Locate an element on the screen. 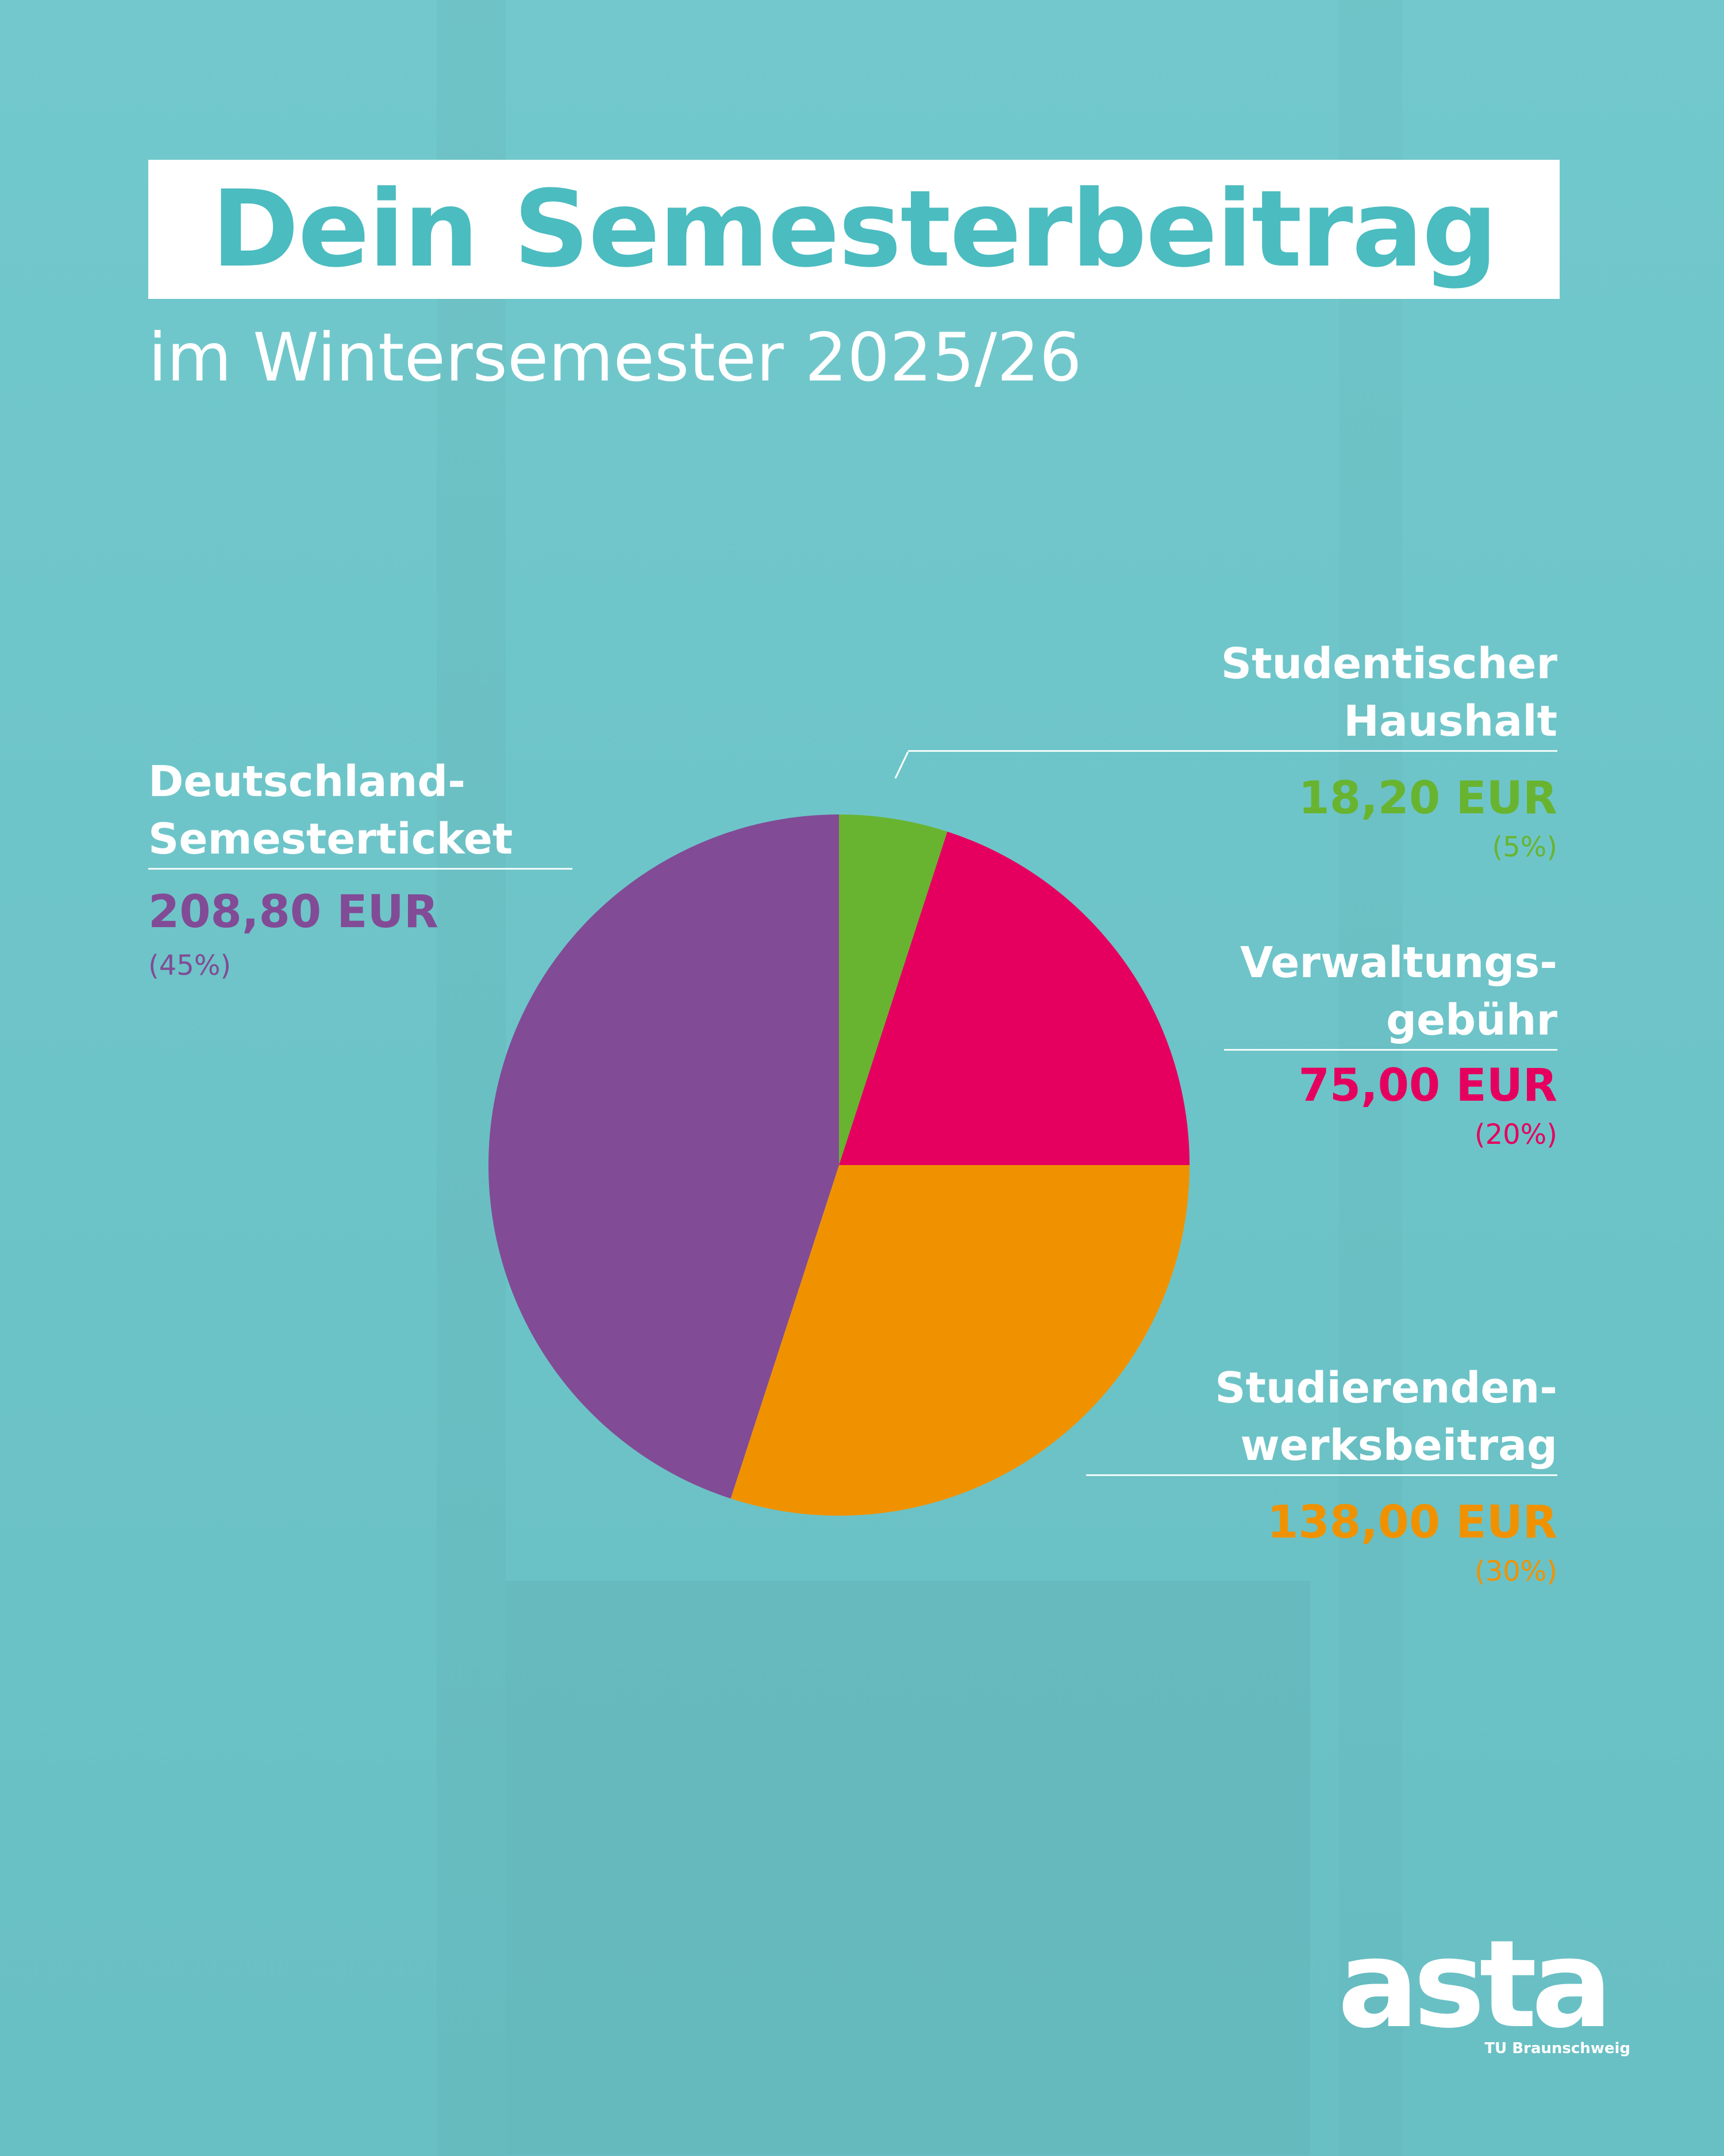 This screenshot has width=1724, height=2156. label-haushalt-rule is located at coordinates (1232, 751).